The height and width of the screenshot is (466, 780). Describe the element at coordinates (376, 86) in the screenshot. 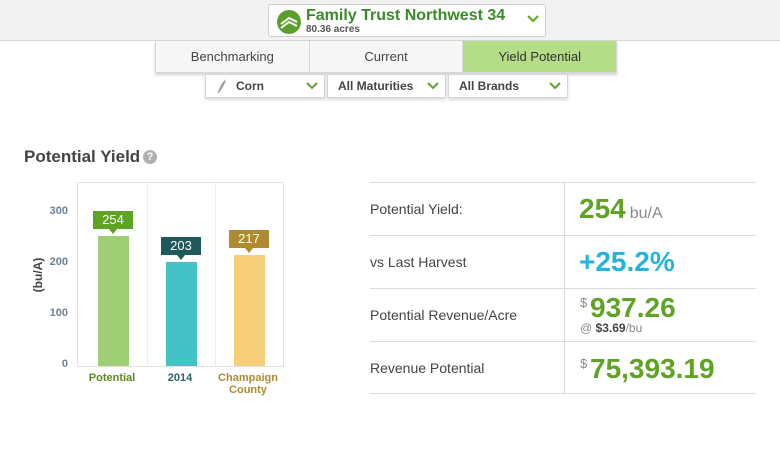

I see `maturity-filter-label: All Maturities` at that location.